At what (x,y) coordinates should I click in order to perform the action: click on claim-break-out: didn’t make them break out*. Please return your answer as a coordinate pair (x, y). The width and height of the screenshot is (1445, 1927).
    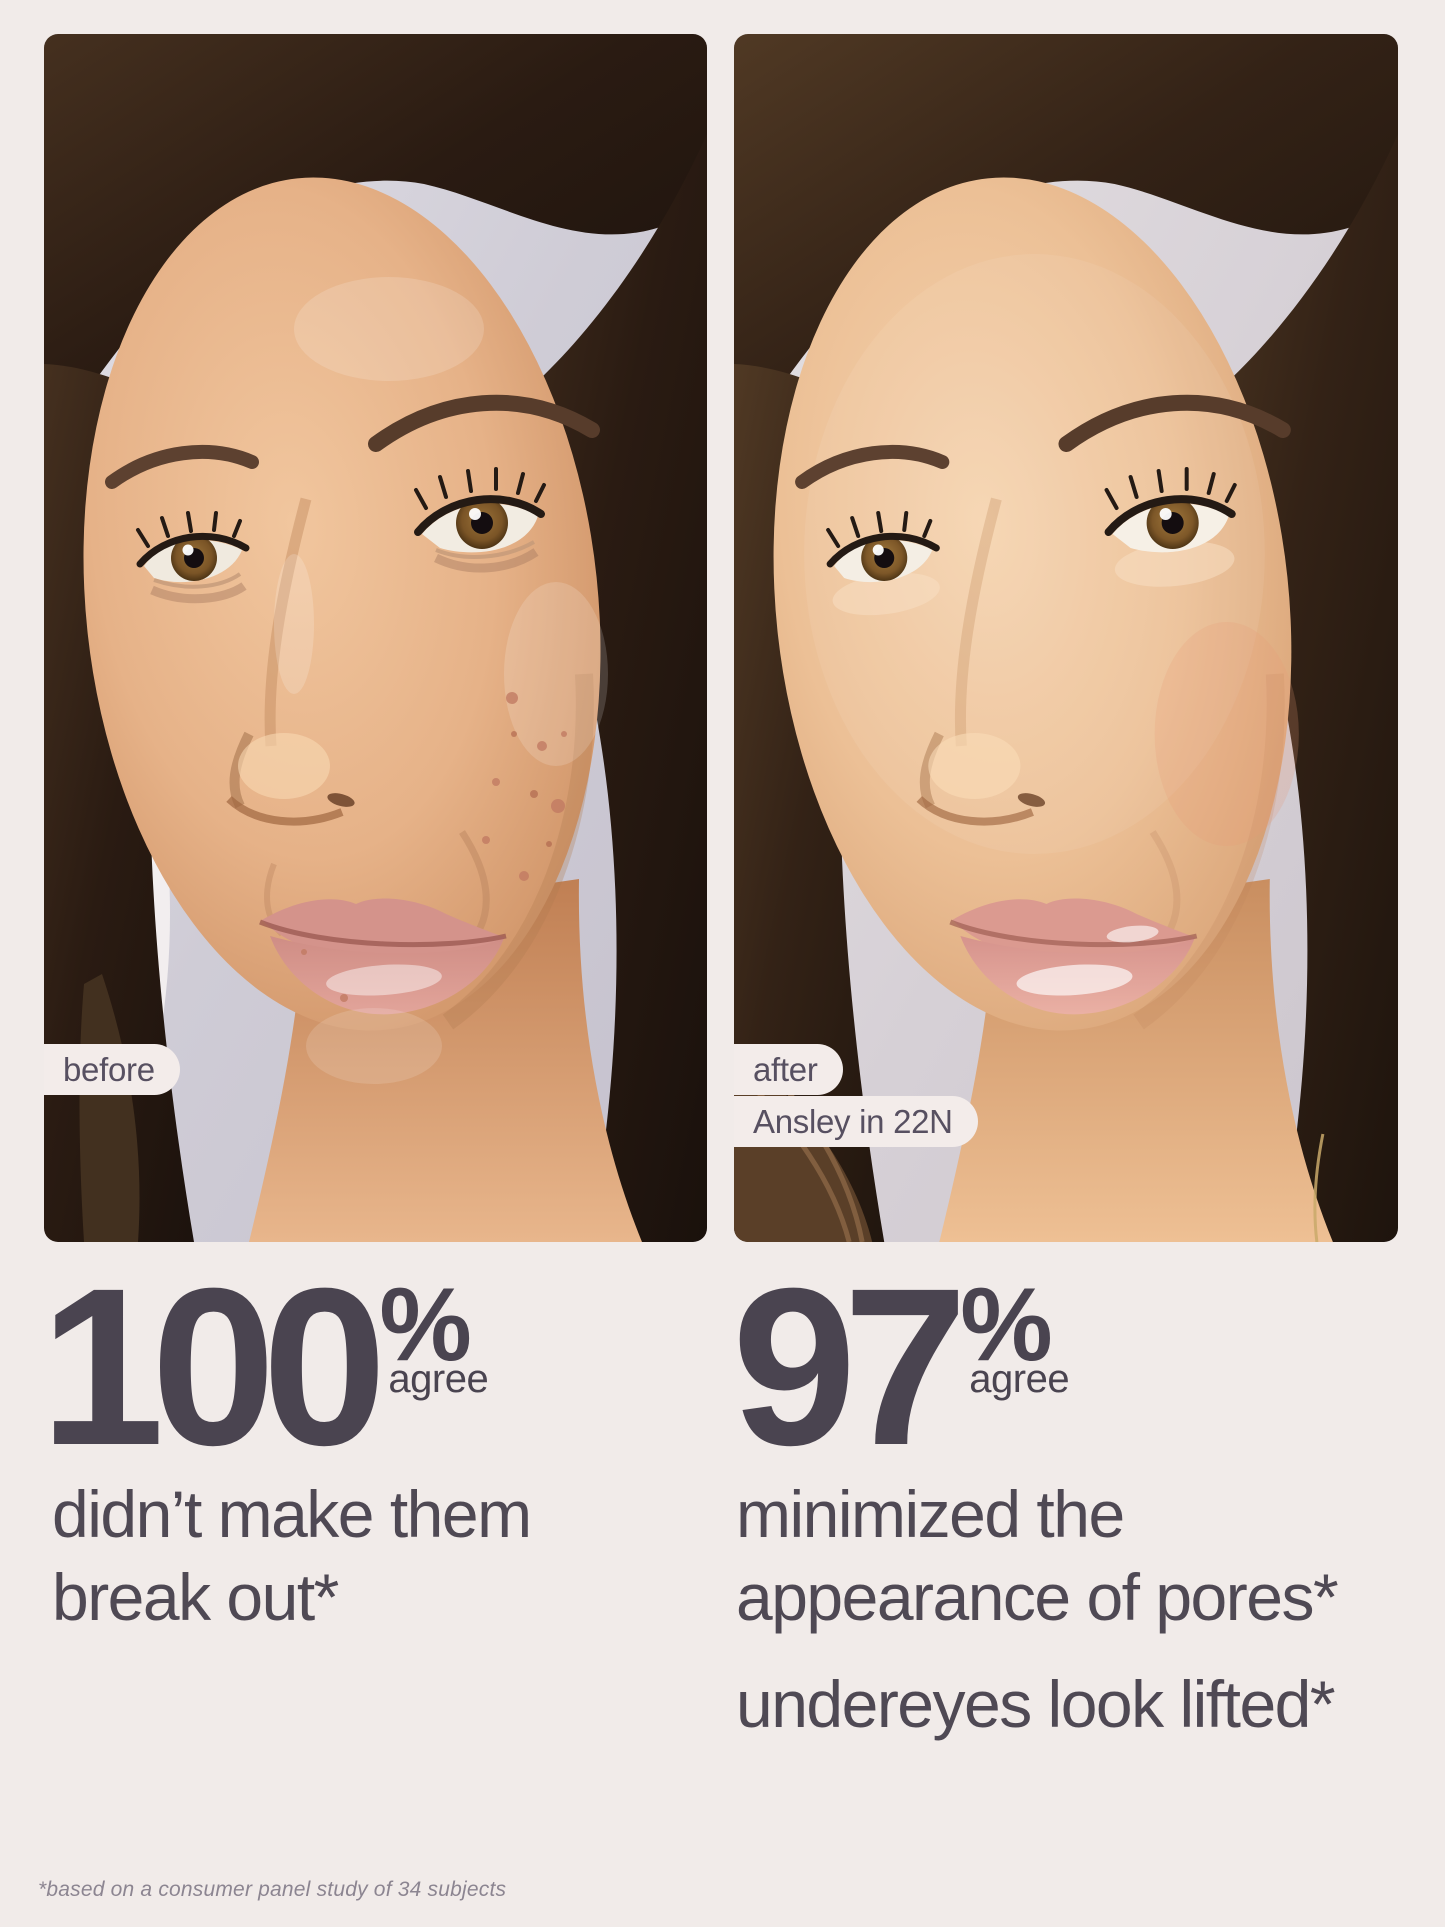
    Looking at the image, I should click on (292, 1556).